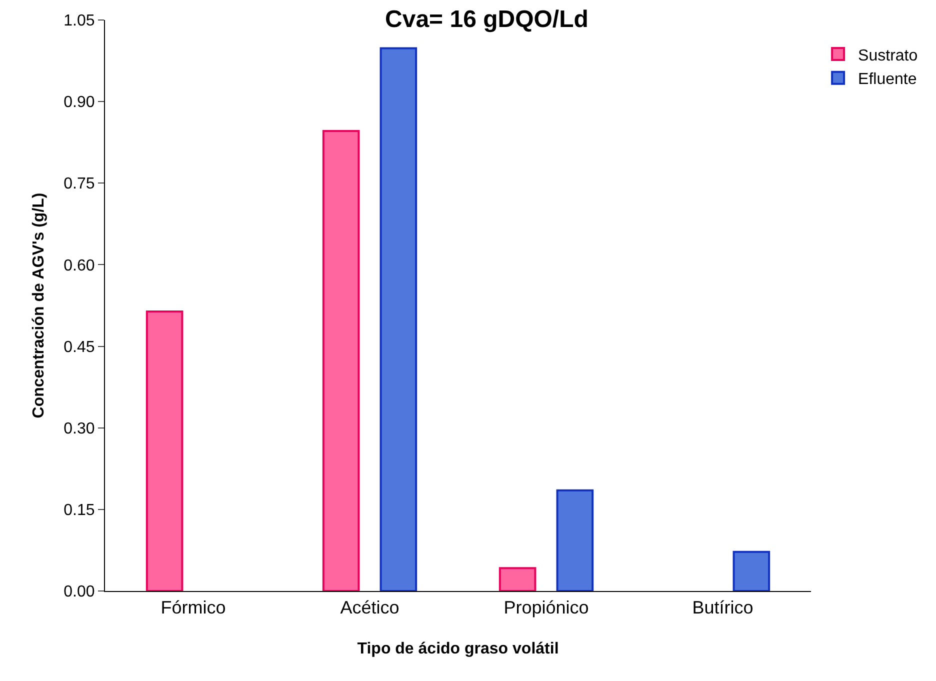  What do you see at coordinates (79, 592) in the screenshot?
I see `y-tick-label: 0.00` at bounding box center [79, 592].